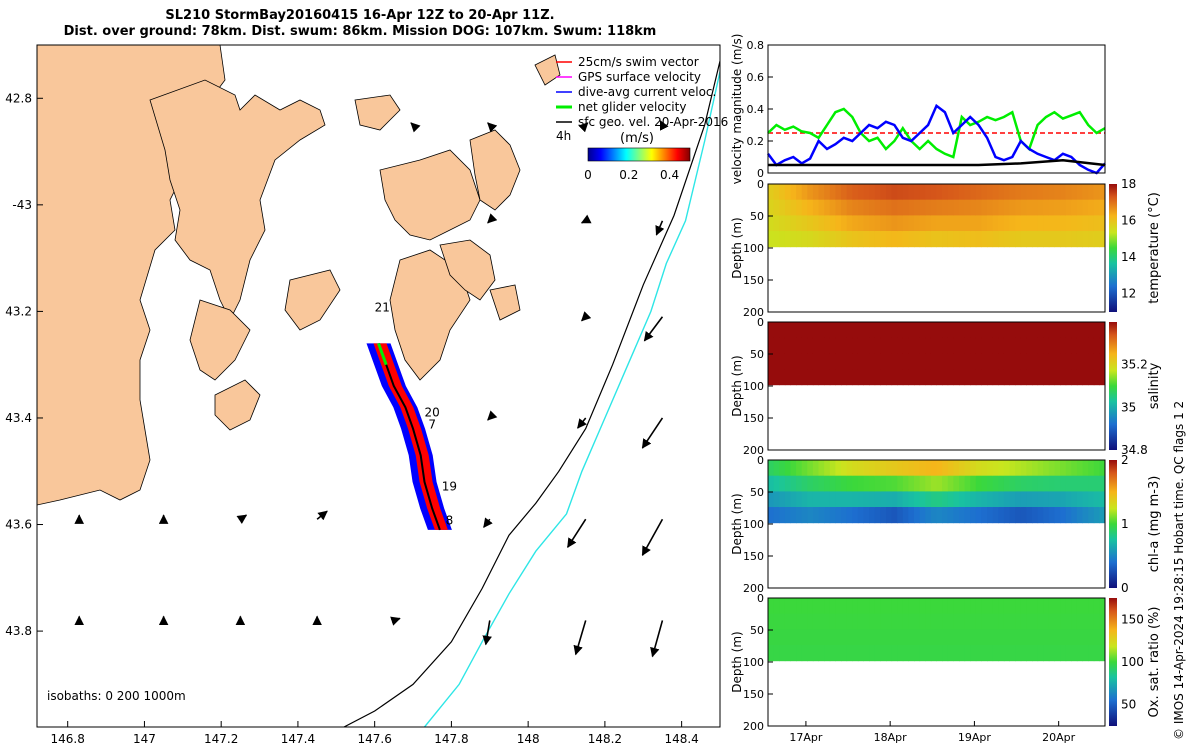  What do you see at coordinates (1125, 524) in the screenshot?
I see `colorbar-tick-label: 1` at bounding box center [1125, 524].